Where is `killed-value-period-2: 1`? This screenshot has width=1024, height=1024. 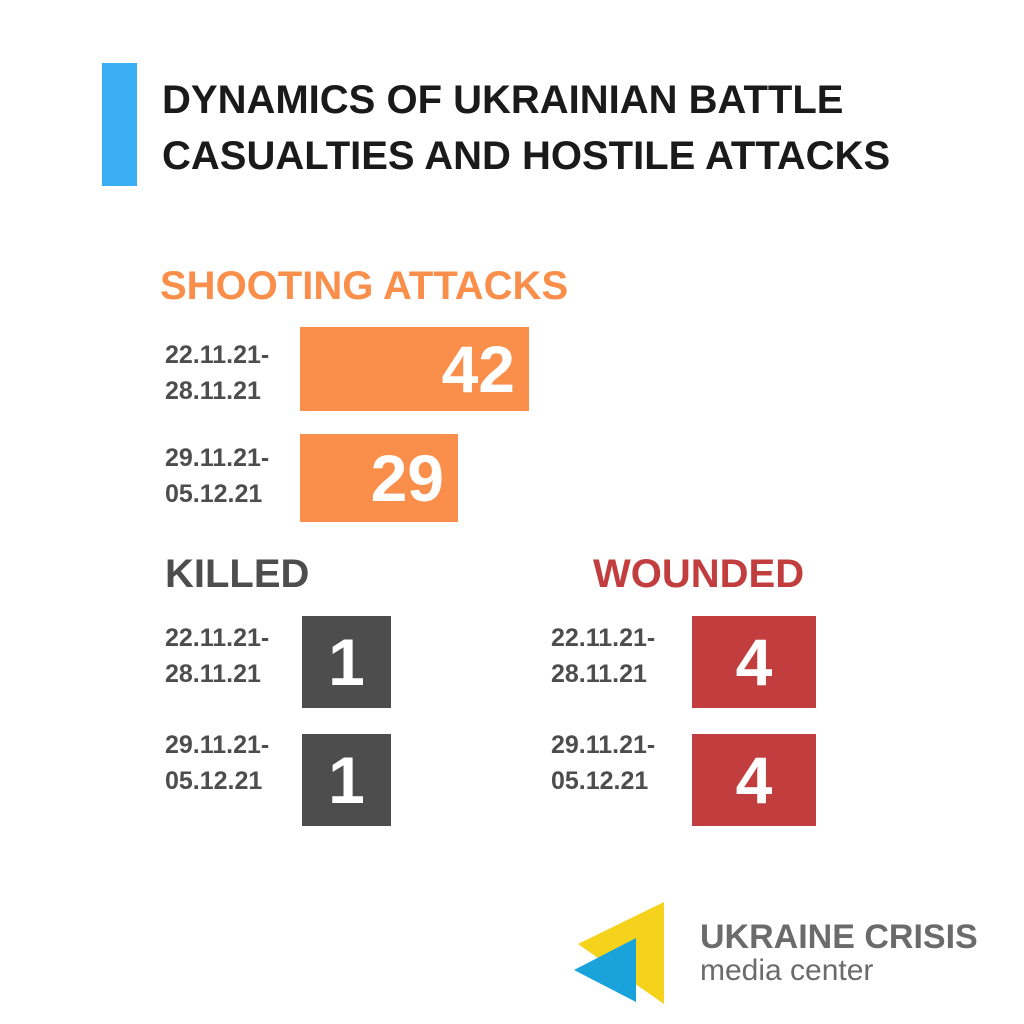
killed-value-period-2: 1 is located at coordinates (346, 780).